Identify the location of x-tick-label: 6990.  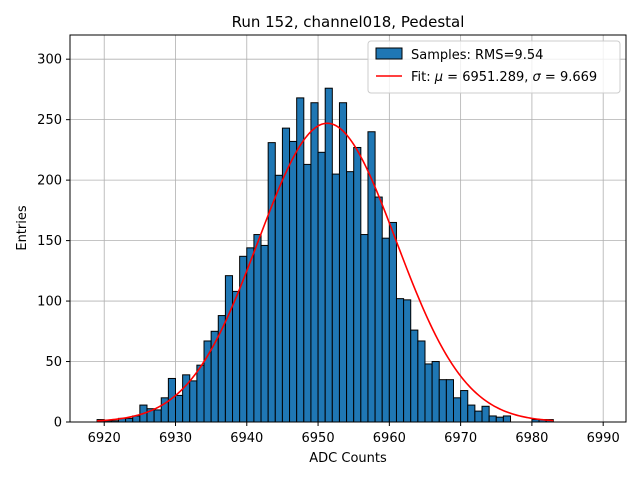
(603, 438).